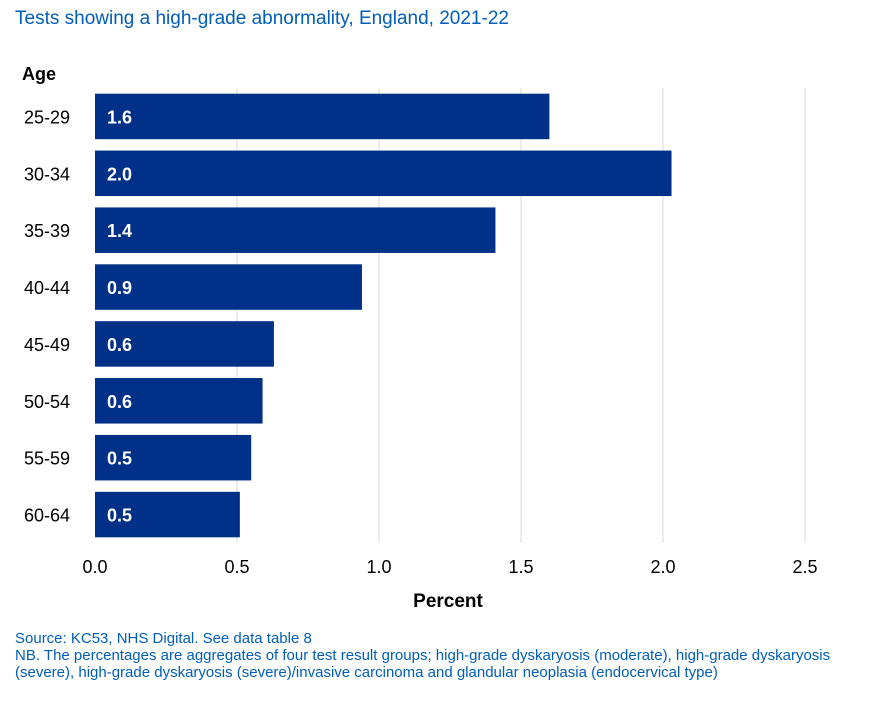  Describe the element at coordinates (94, 567) in the screenshot. I see `x-tick-label: 0.0` at that location.